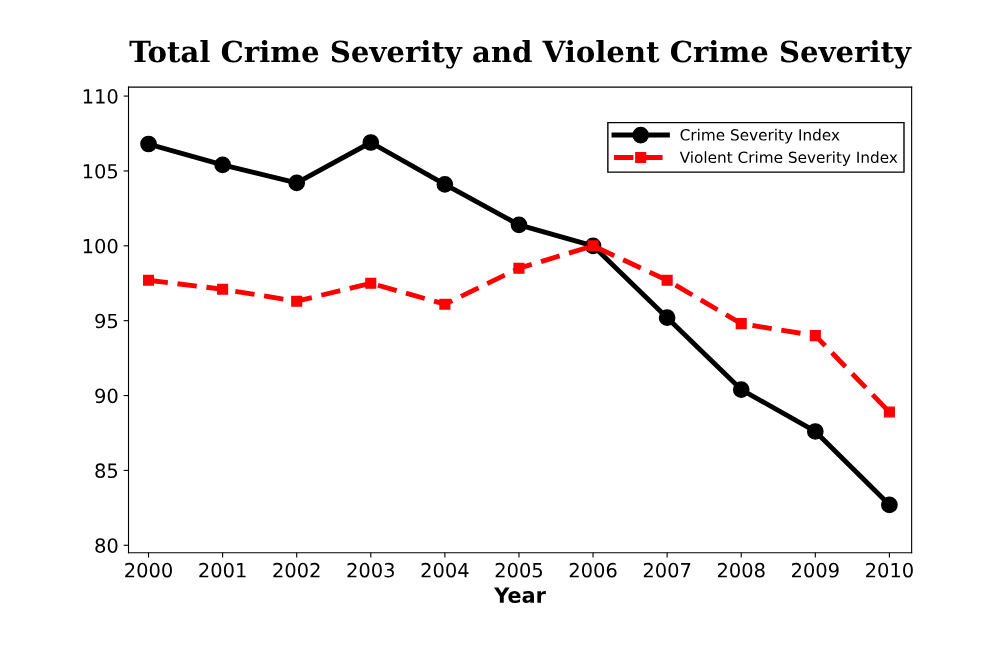 The image size is (1004, 670). I want to click on x-tick-label: 2005, so click(518, 570).